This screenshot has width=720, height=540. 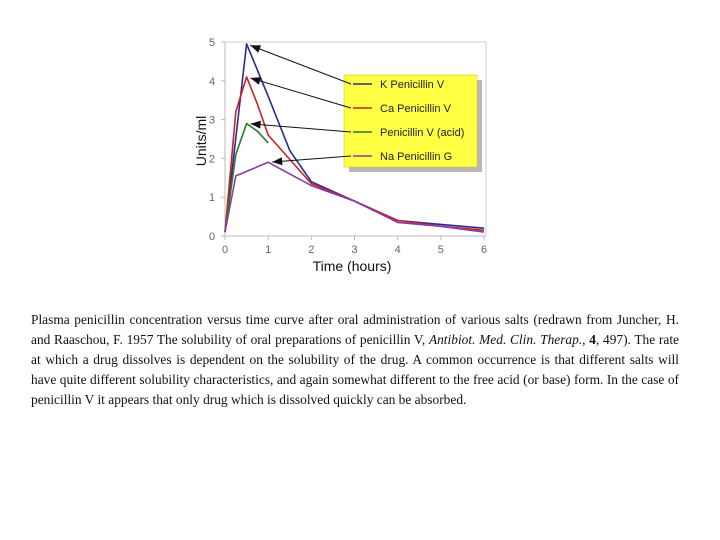 What do you see at coordinates (212, 237) in the screenshot?
I see `y-tick-label: 0` at bounding box center [212, 237].